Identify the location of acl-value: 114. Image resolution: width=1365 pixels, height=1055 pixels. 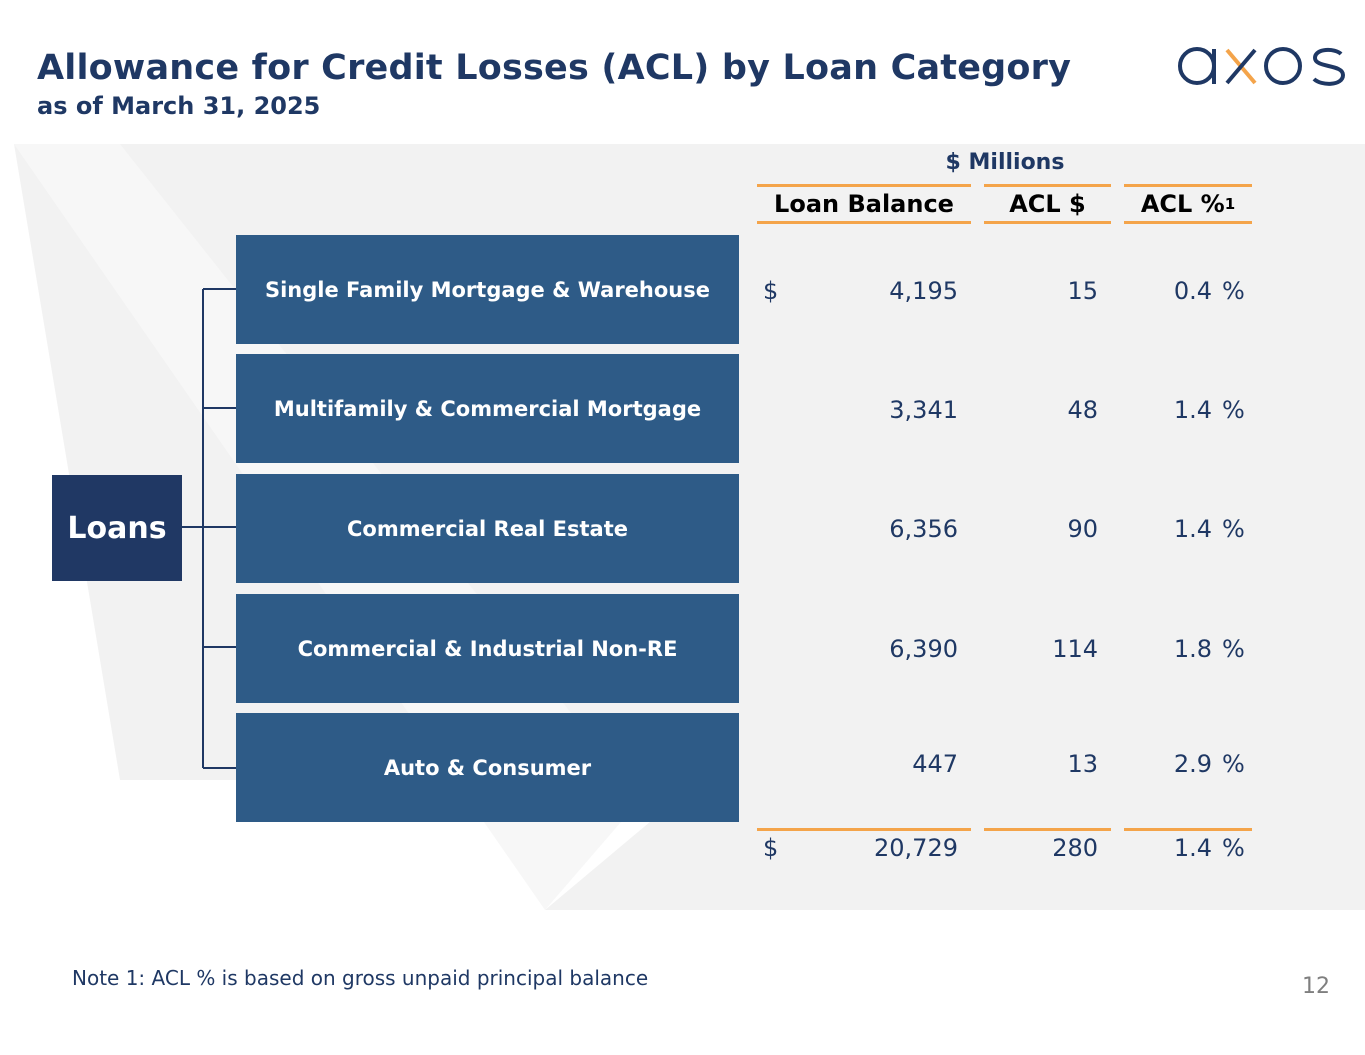
(1075, 649).